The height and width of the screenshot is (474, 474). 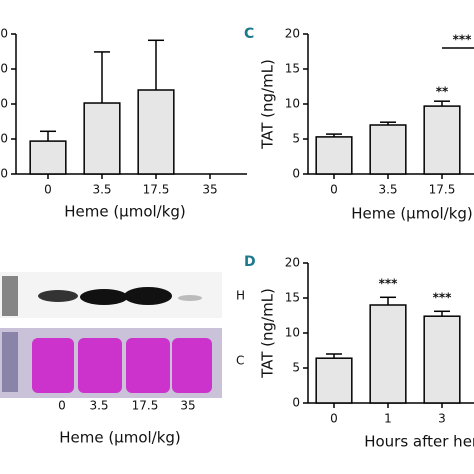 I want to click on x-tick-label: 1, so click(x=388, y=419).